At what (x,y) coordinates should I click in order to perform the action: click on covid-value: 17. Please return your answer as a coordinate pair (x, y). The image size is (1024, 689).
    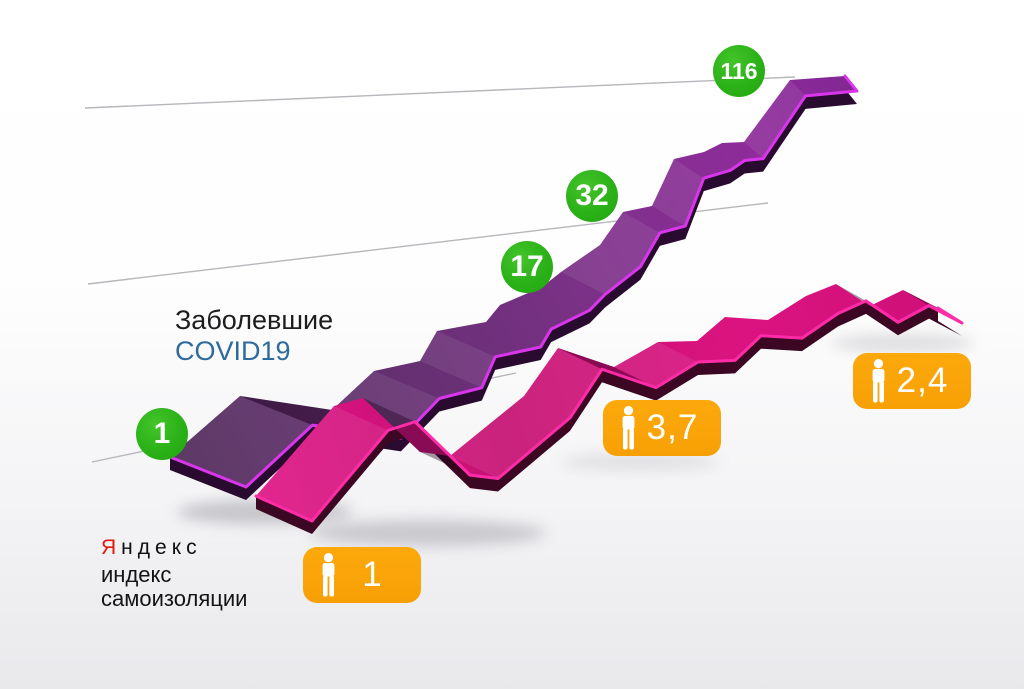
    Looking at the image, I should click on (527, 266).